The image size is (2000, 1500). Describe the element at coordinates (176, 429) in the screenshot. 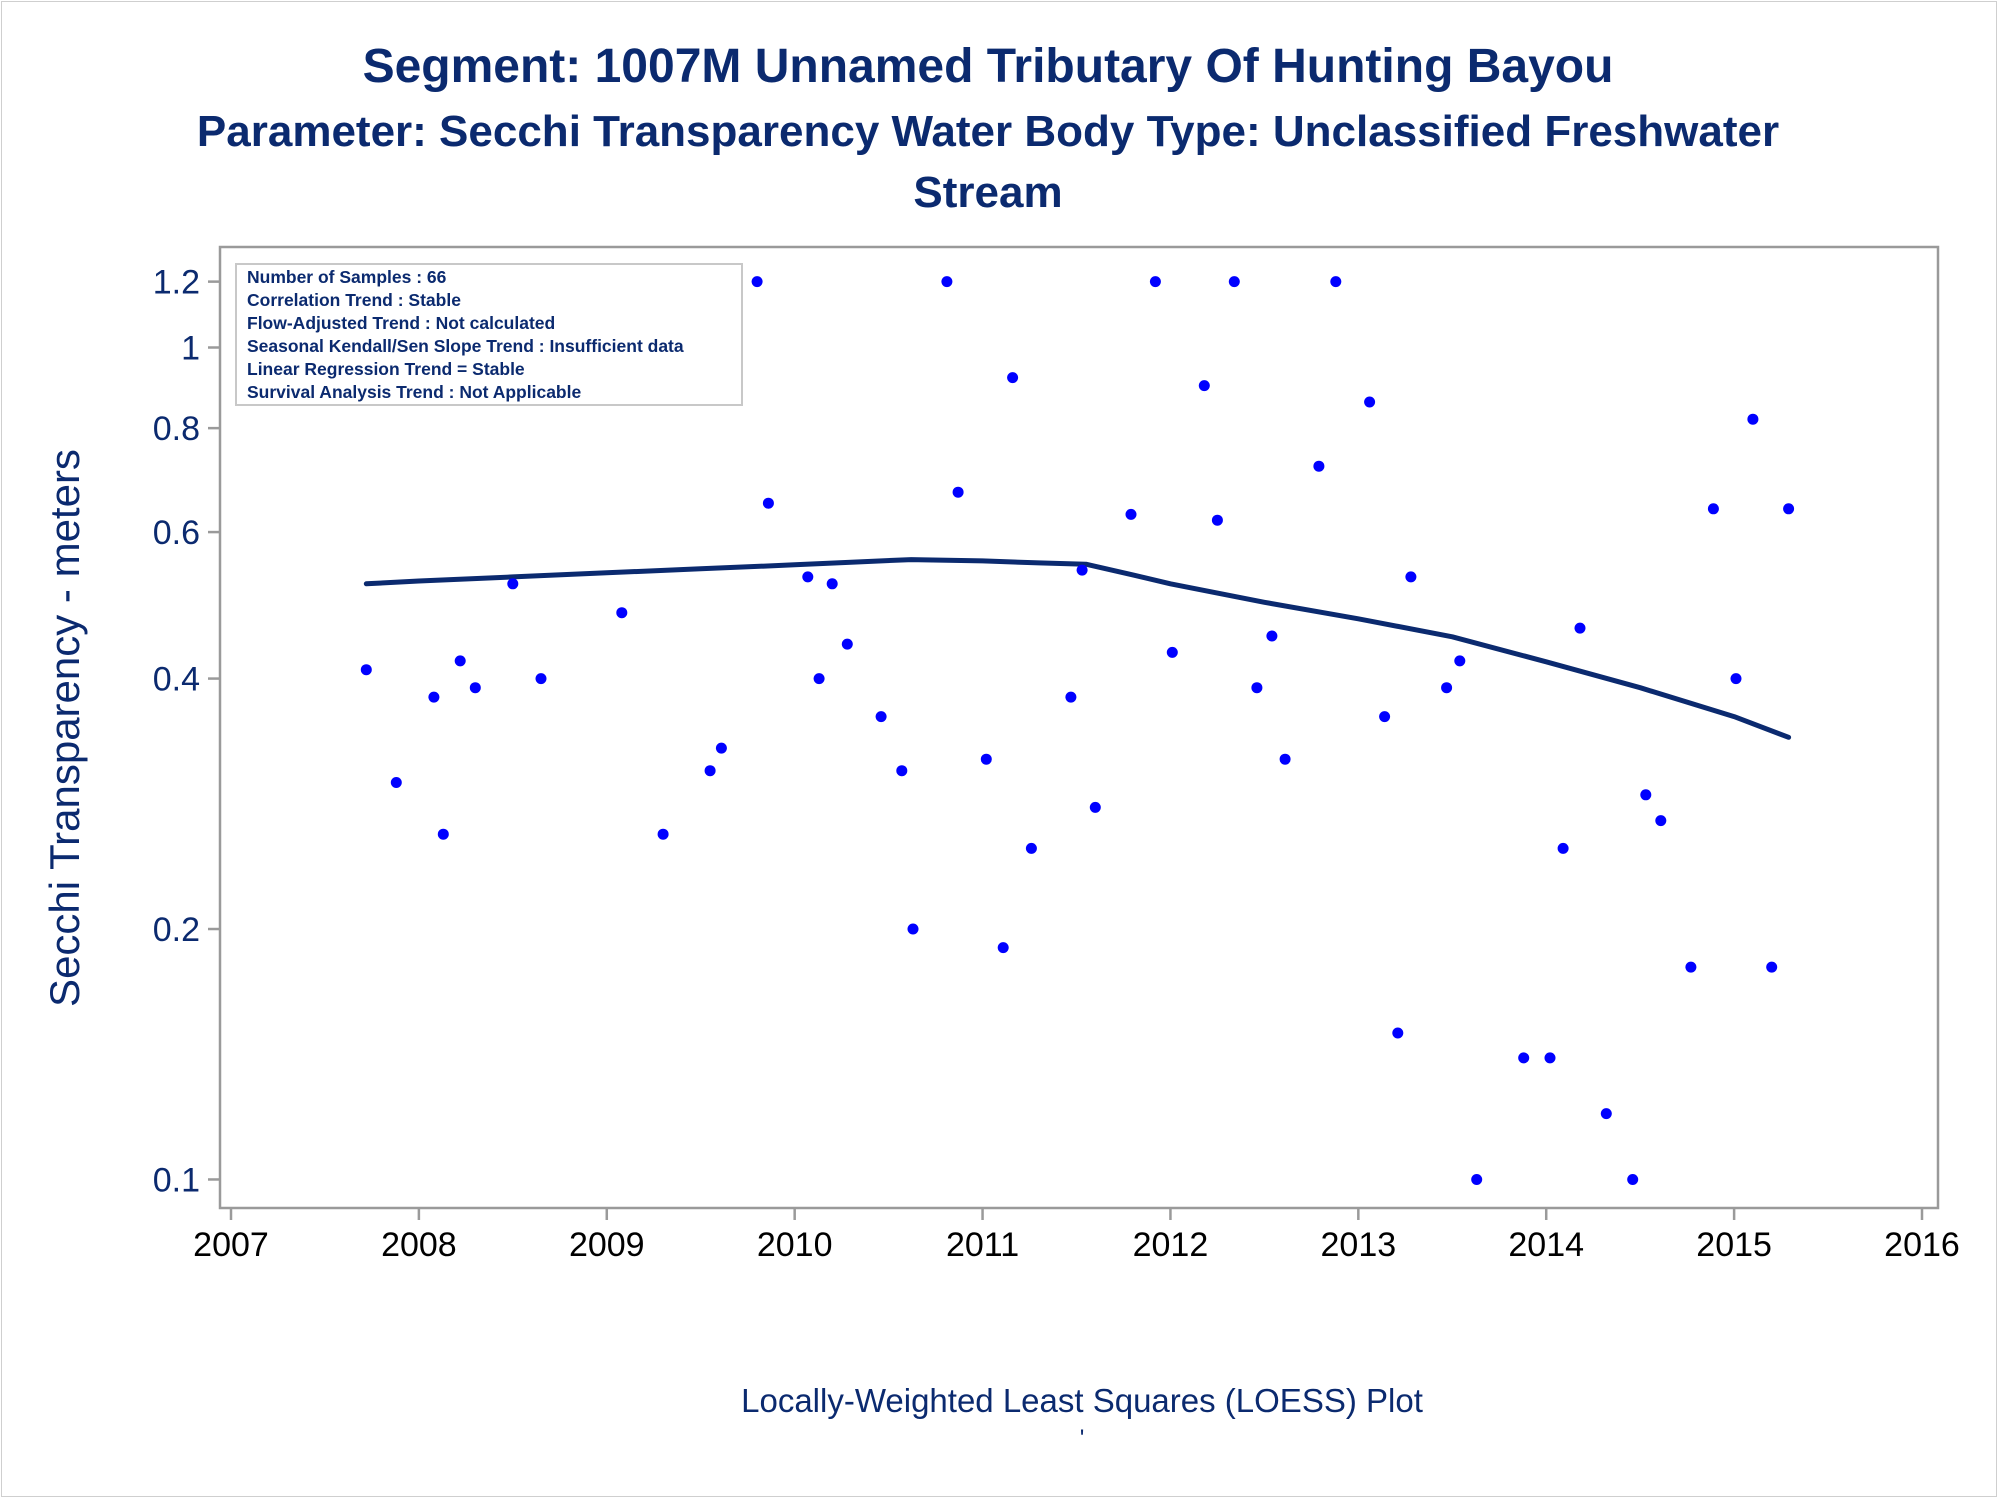

I see `y-tick-label: 0.8` at that location.